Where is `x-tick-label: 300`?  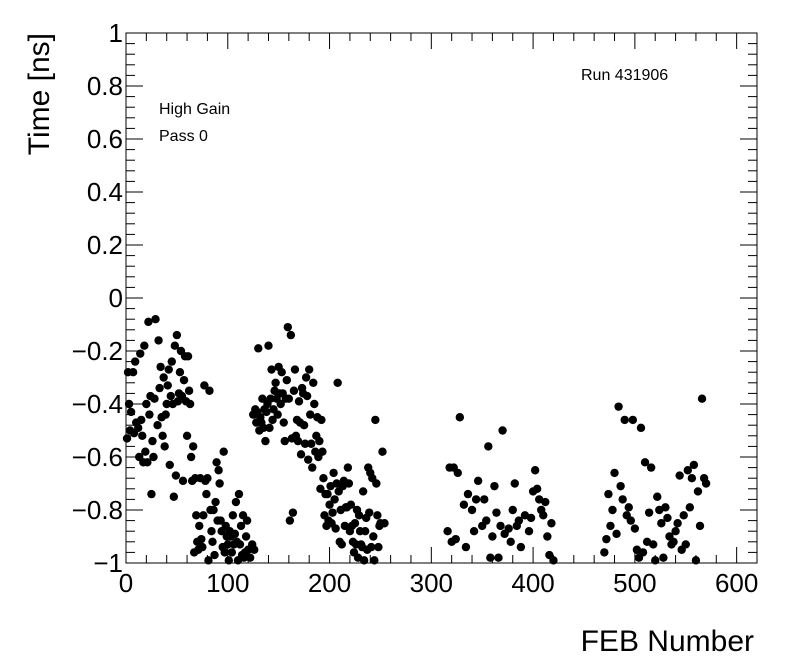 x-tick-label: 300 is located at coordinates (431, 583).